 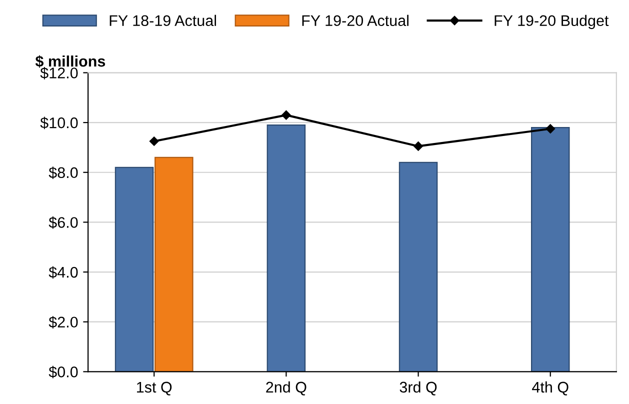 What do you see at coordinates (355, 20) in the screenshot?
I see `legend-label: FY 19-20 Actual` at bounding box center [355, 20].